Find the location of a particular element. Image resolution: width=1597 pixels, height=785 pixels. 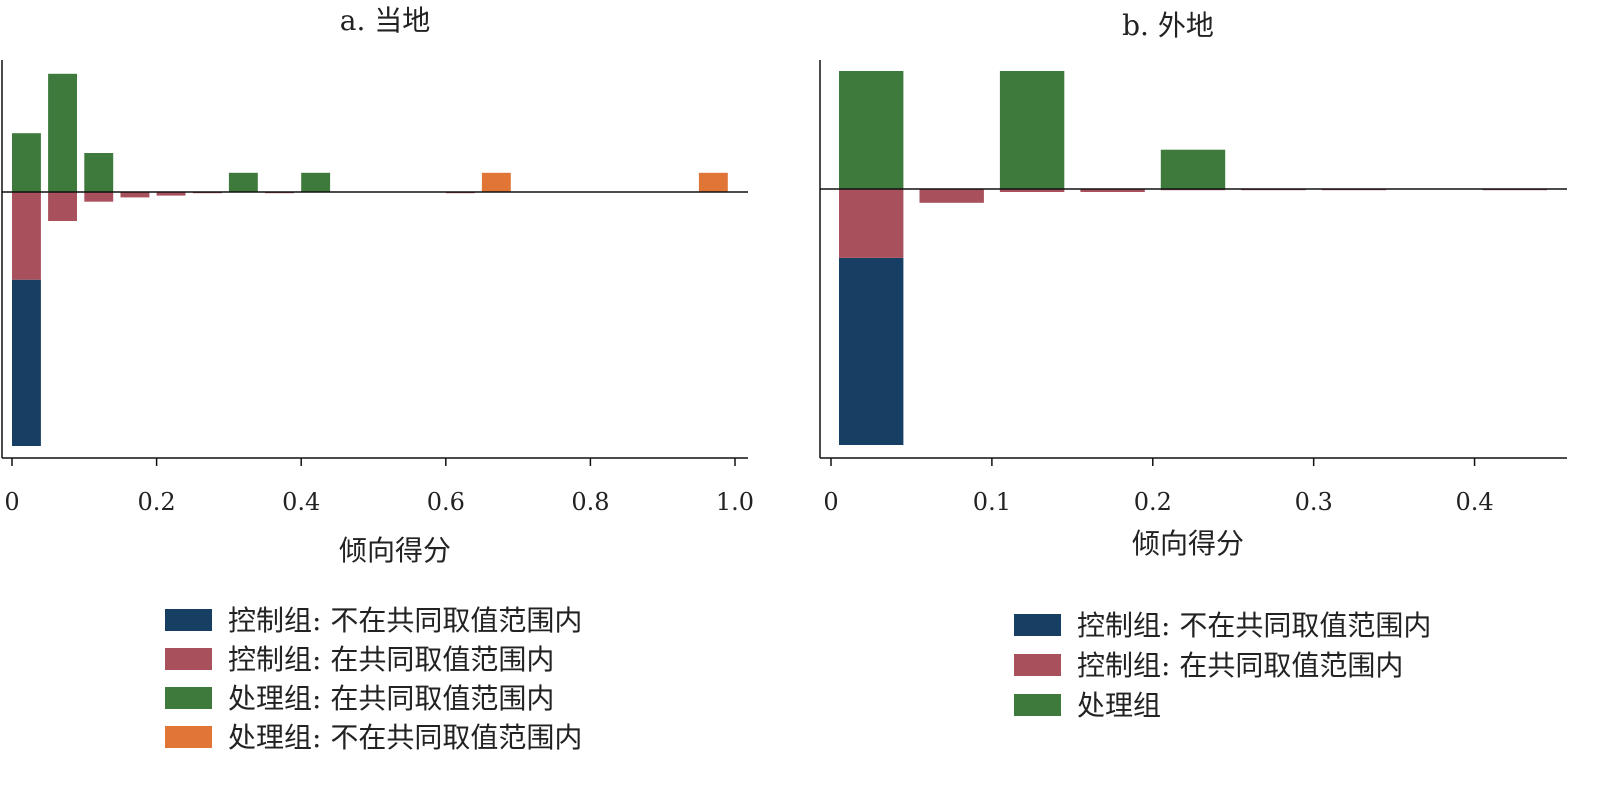

panel-b-bar-s2-b2 is located at coordinates (1193, 169).